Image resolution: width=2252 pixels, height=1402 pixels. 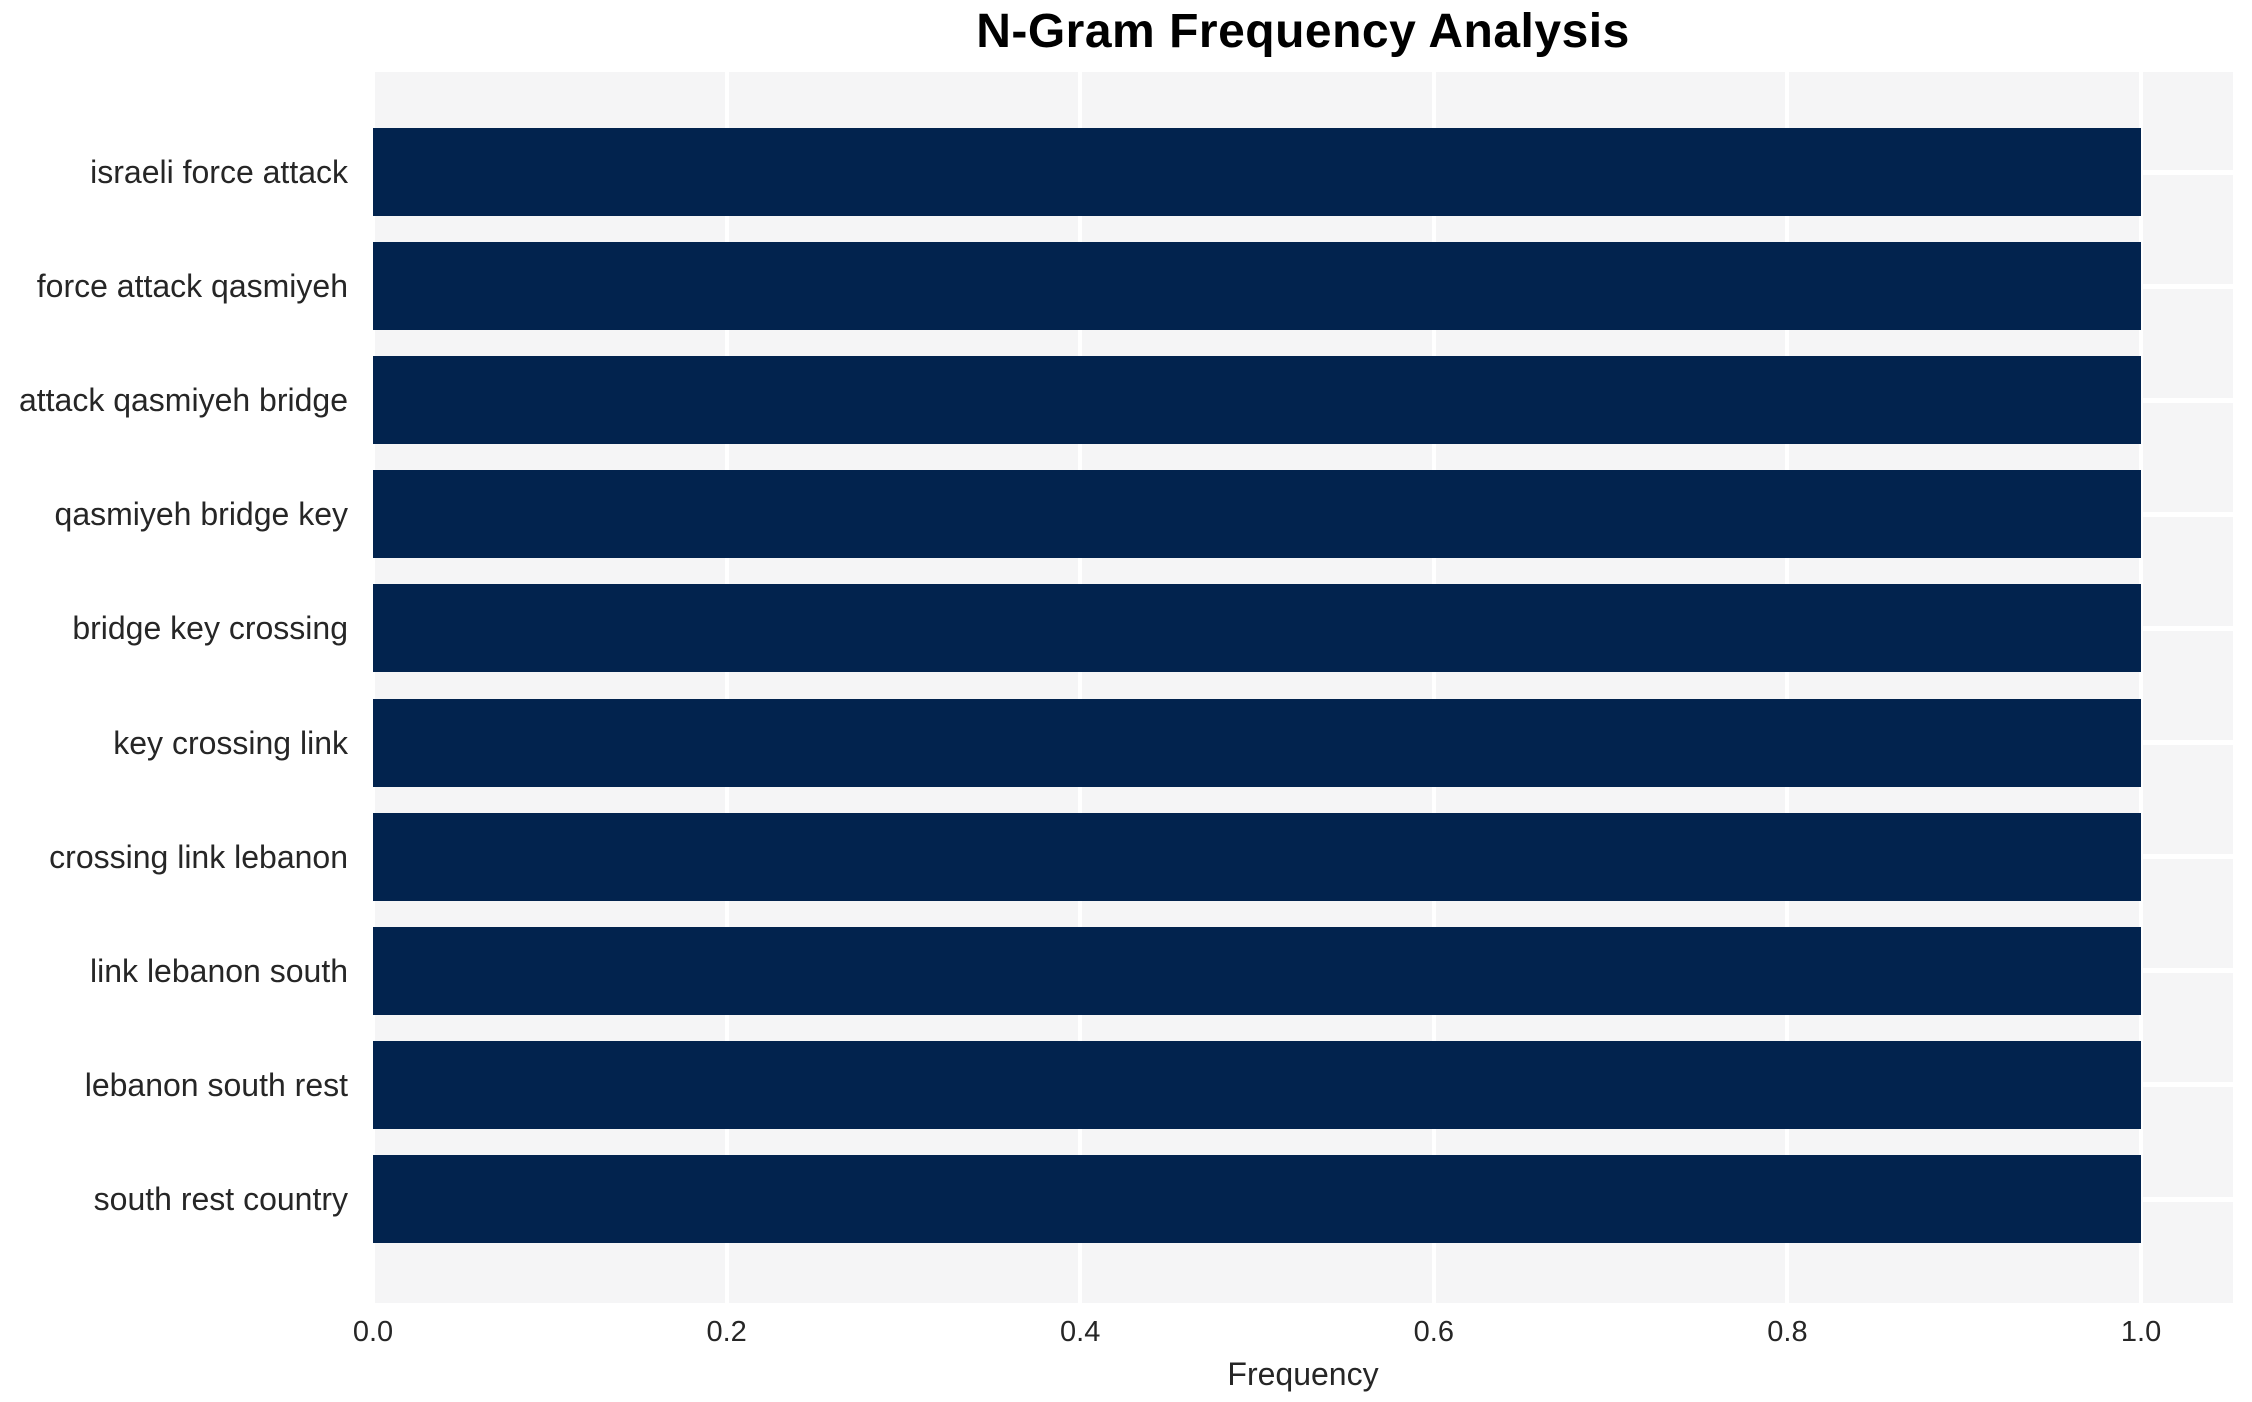 What do you see at coordinates (1080, 1332) in the screenshot?
I see `x-tick-label: 0.4` at bounding box center [1080, 1332].